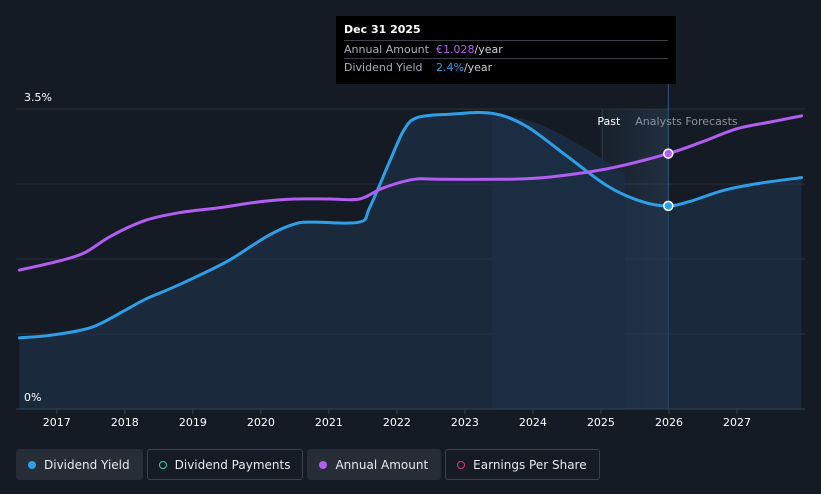  What do you see at coordinates (668, 206) in the screenshot?
I see `dividend-yield-marker` at bounding box center [668, 206].